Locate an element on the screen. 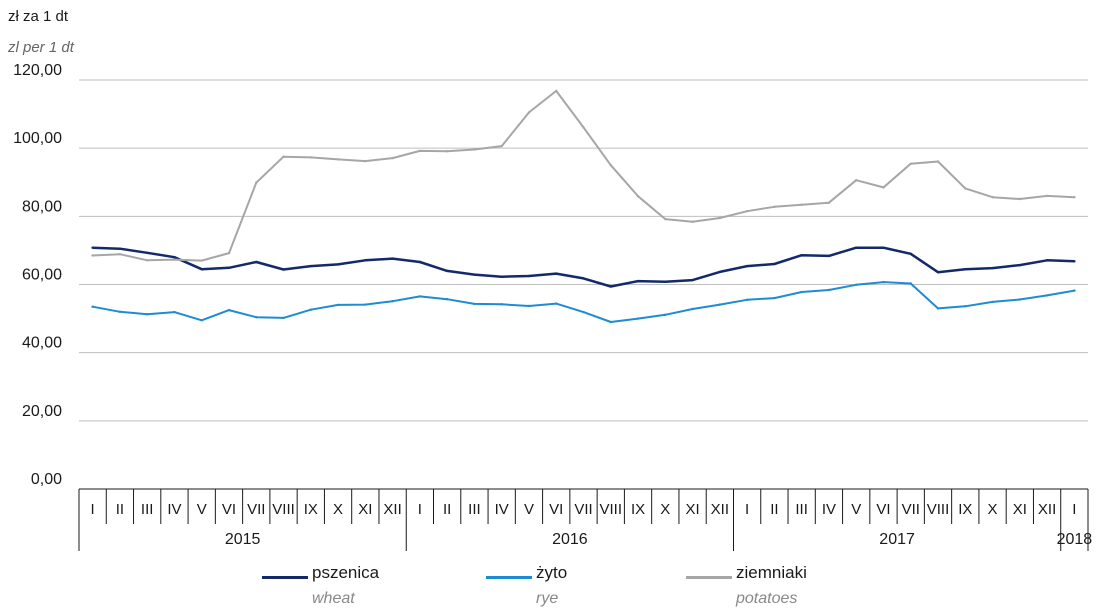 Image resolution: width=1097 pixels, height=611 pixels. month-label: VIII is located at coordinates (283, 509).